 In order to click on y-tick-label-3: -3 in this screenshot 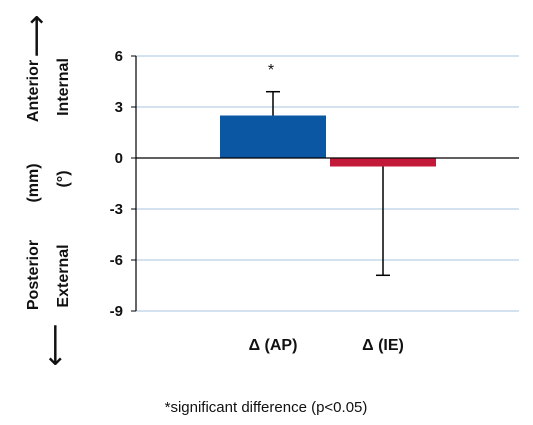, I will do `click(116, 209)`.